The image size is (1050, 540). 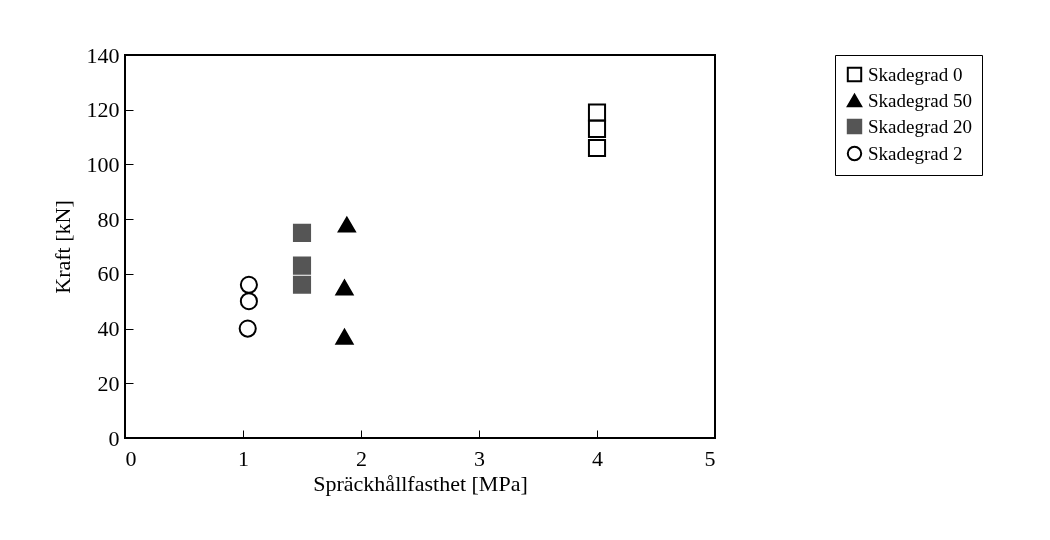 What do you see at coordinates (108, 383) in the screenshot?
I see `y-tick-label: 20` at bounding box center [108, 383].